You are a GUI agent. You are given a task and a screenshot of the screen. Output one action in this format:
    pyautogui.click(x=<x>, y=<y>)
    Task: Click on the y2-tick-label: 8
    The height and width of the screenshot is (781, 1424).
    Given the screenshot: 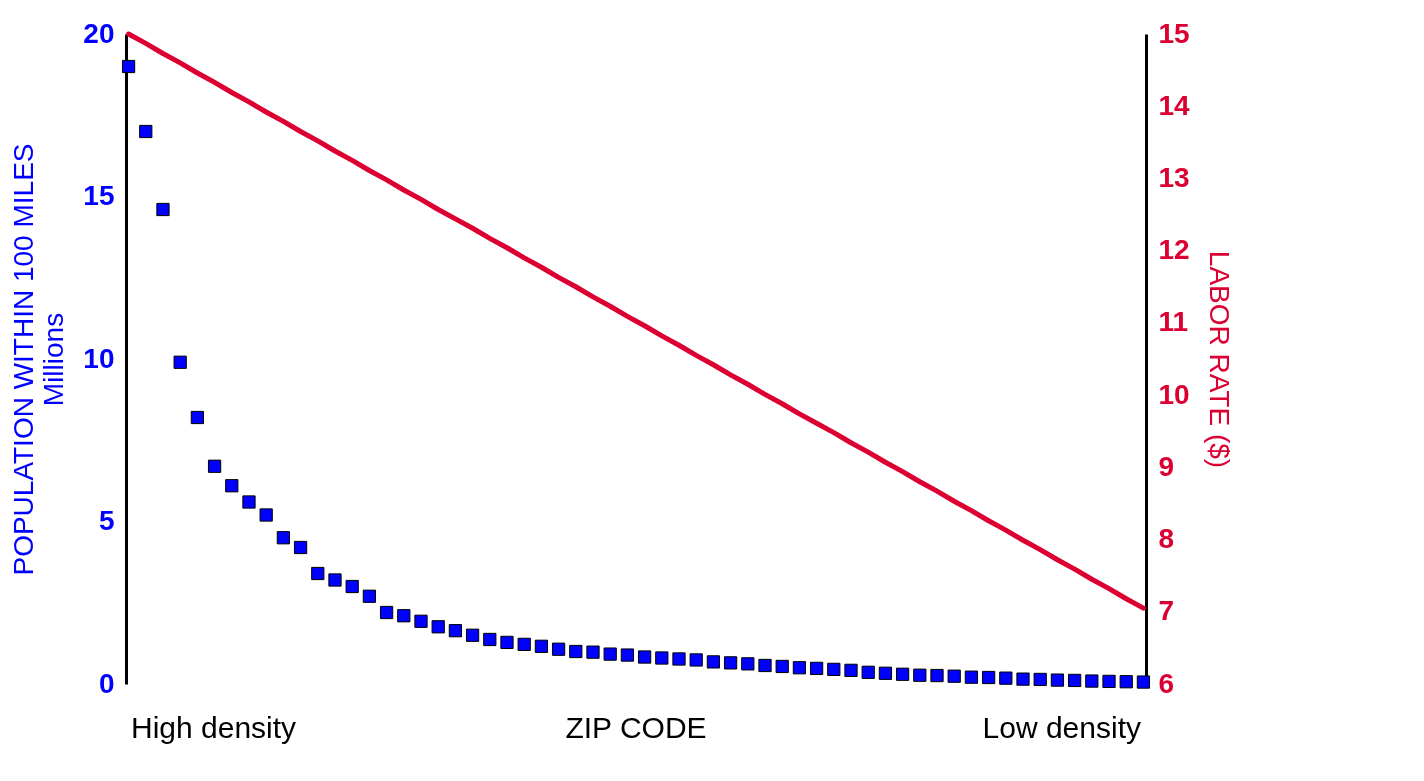 What is the action you would take?
    pyautogui.click(x=1166, y=539)
    